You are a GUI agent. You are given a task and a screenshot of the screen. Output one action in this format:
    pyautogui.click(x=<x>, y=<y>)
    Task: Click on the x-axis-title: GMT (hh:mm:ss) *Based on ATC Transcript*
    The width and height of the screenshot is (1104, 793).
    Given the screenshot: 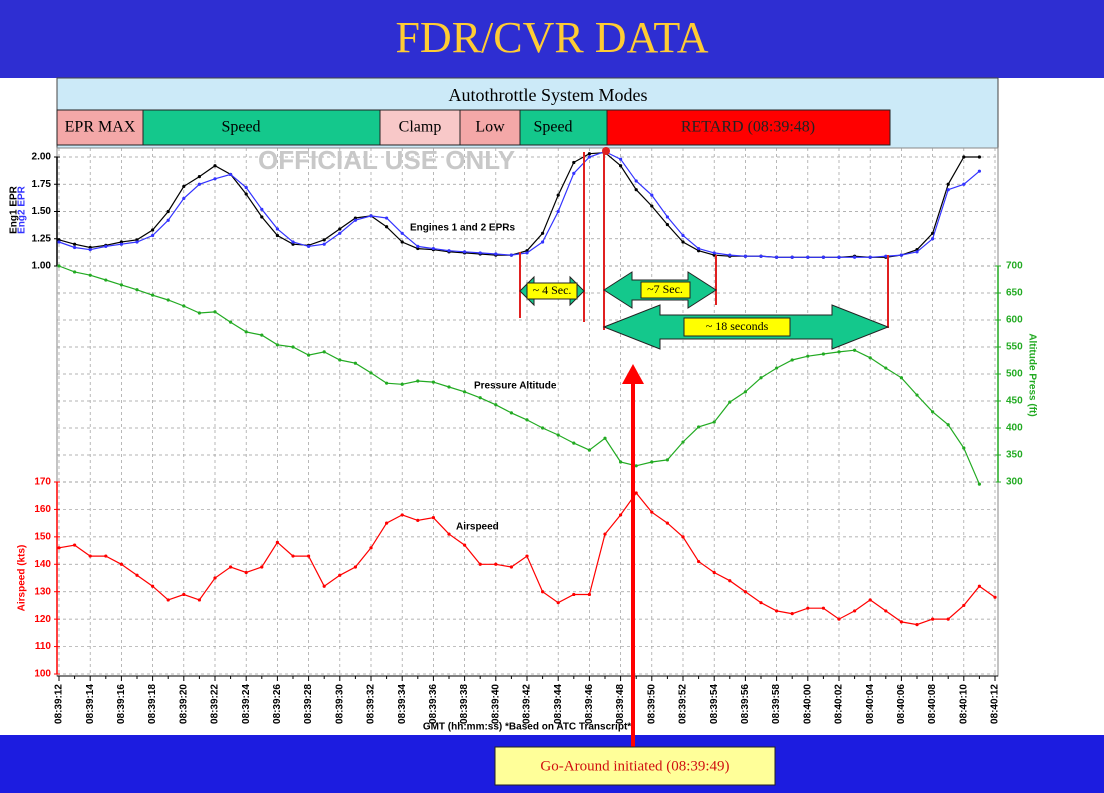 What is the action you would take?
    pyautogui.click(x=527, y=727)
    